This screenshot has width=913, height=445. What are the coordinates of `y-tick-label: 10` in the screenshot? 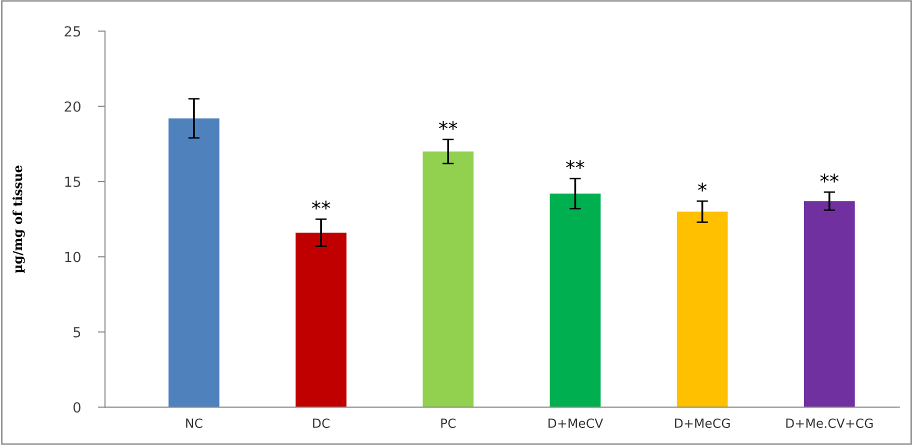 It's located at (72, 257).